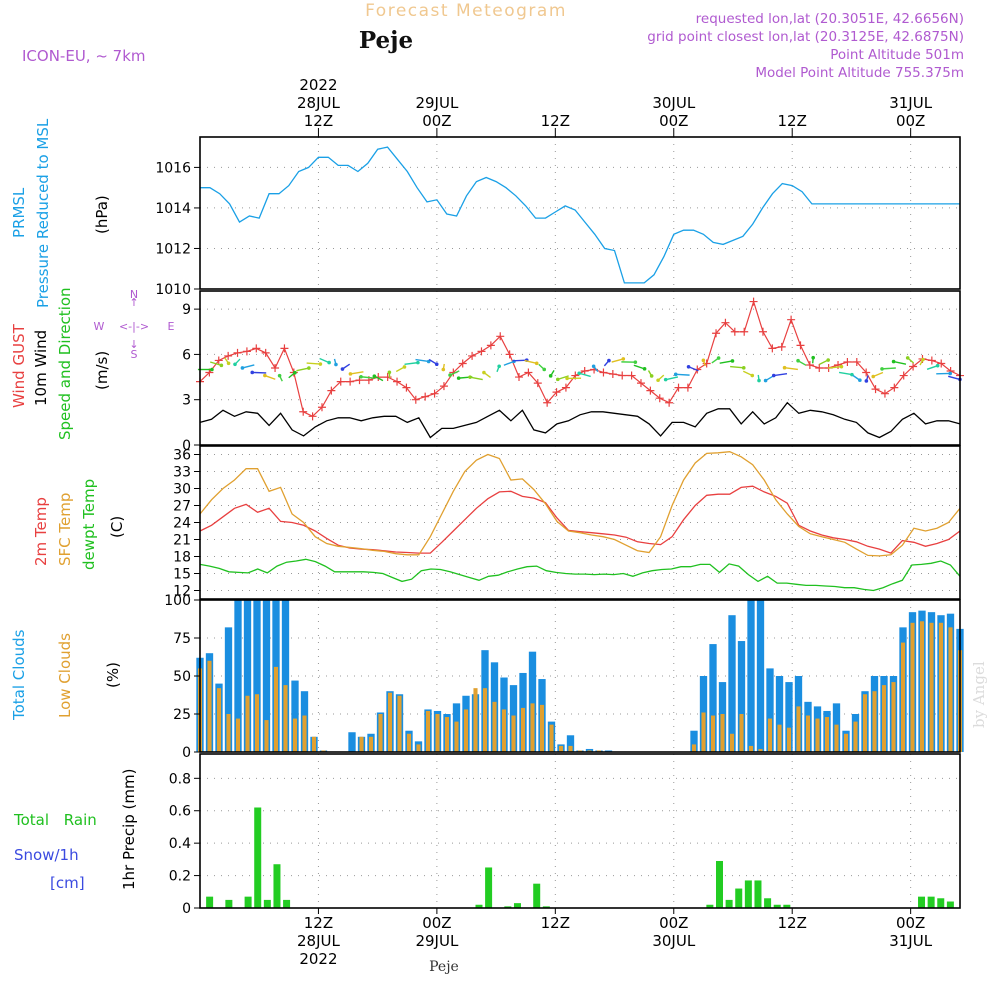 The width and height of the screenshot is (1000, 1000). I want to click on series-line-wind-gust, so click(580, 358).